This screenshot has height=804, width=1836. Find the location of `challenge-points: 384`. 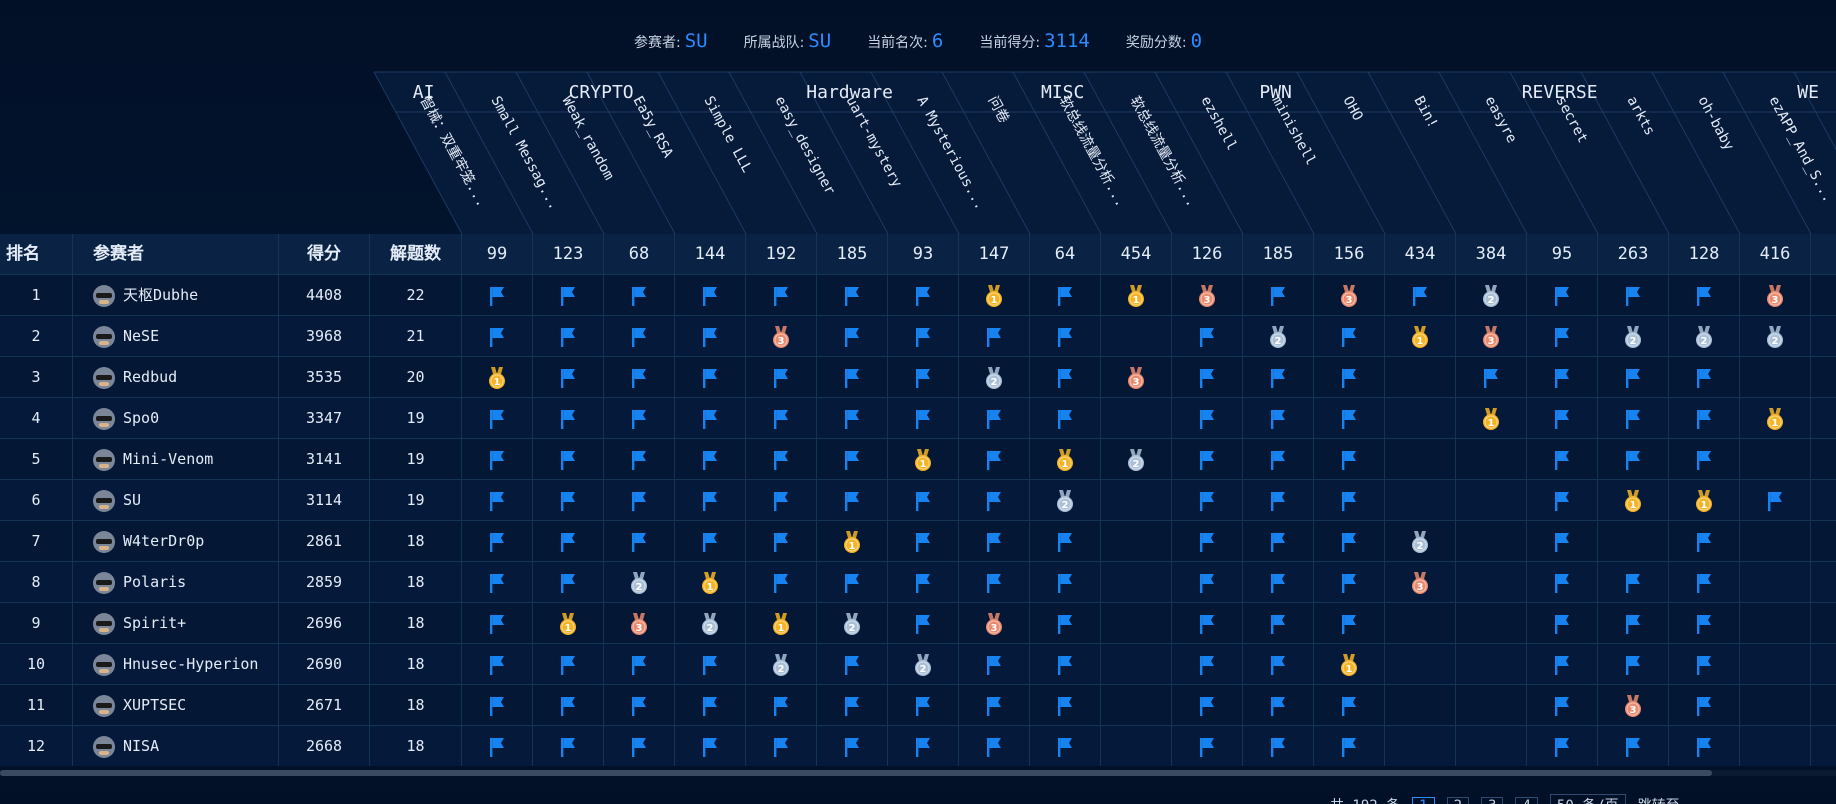

challenge-points: 384 is located at coordinates (1491, 254).